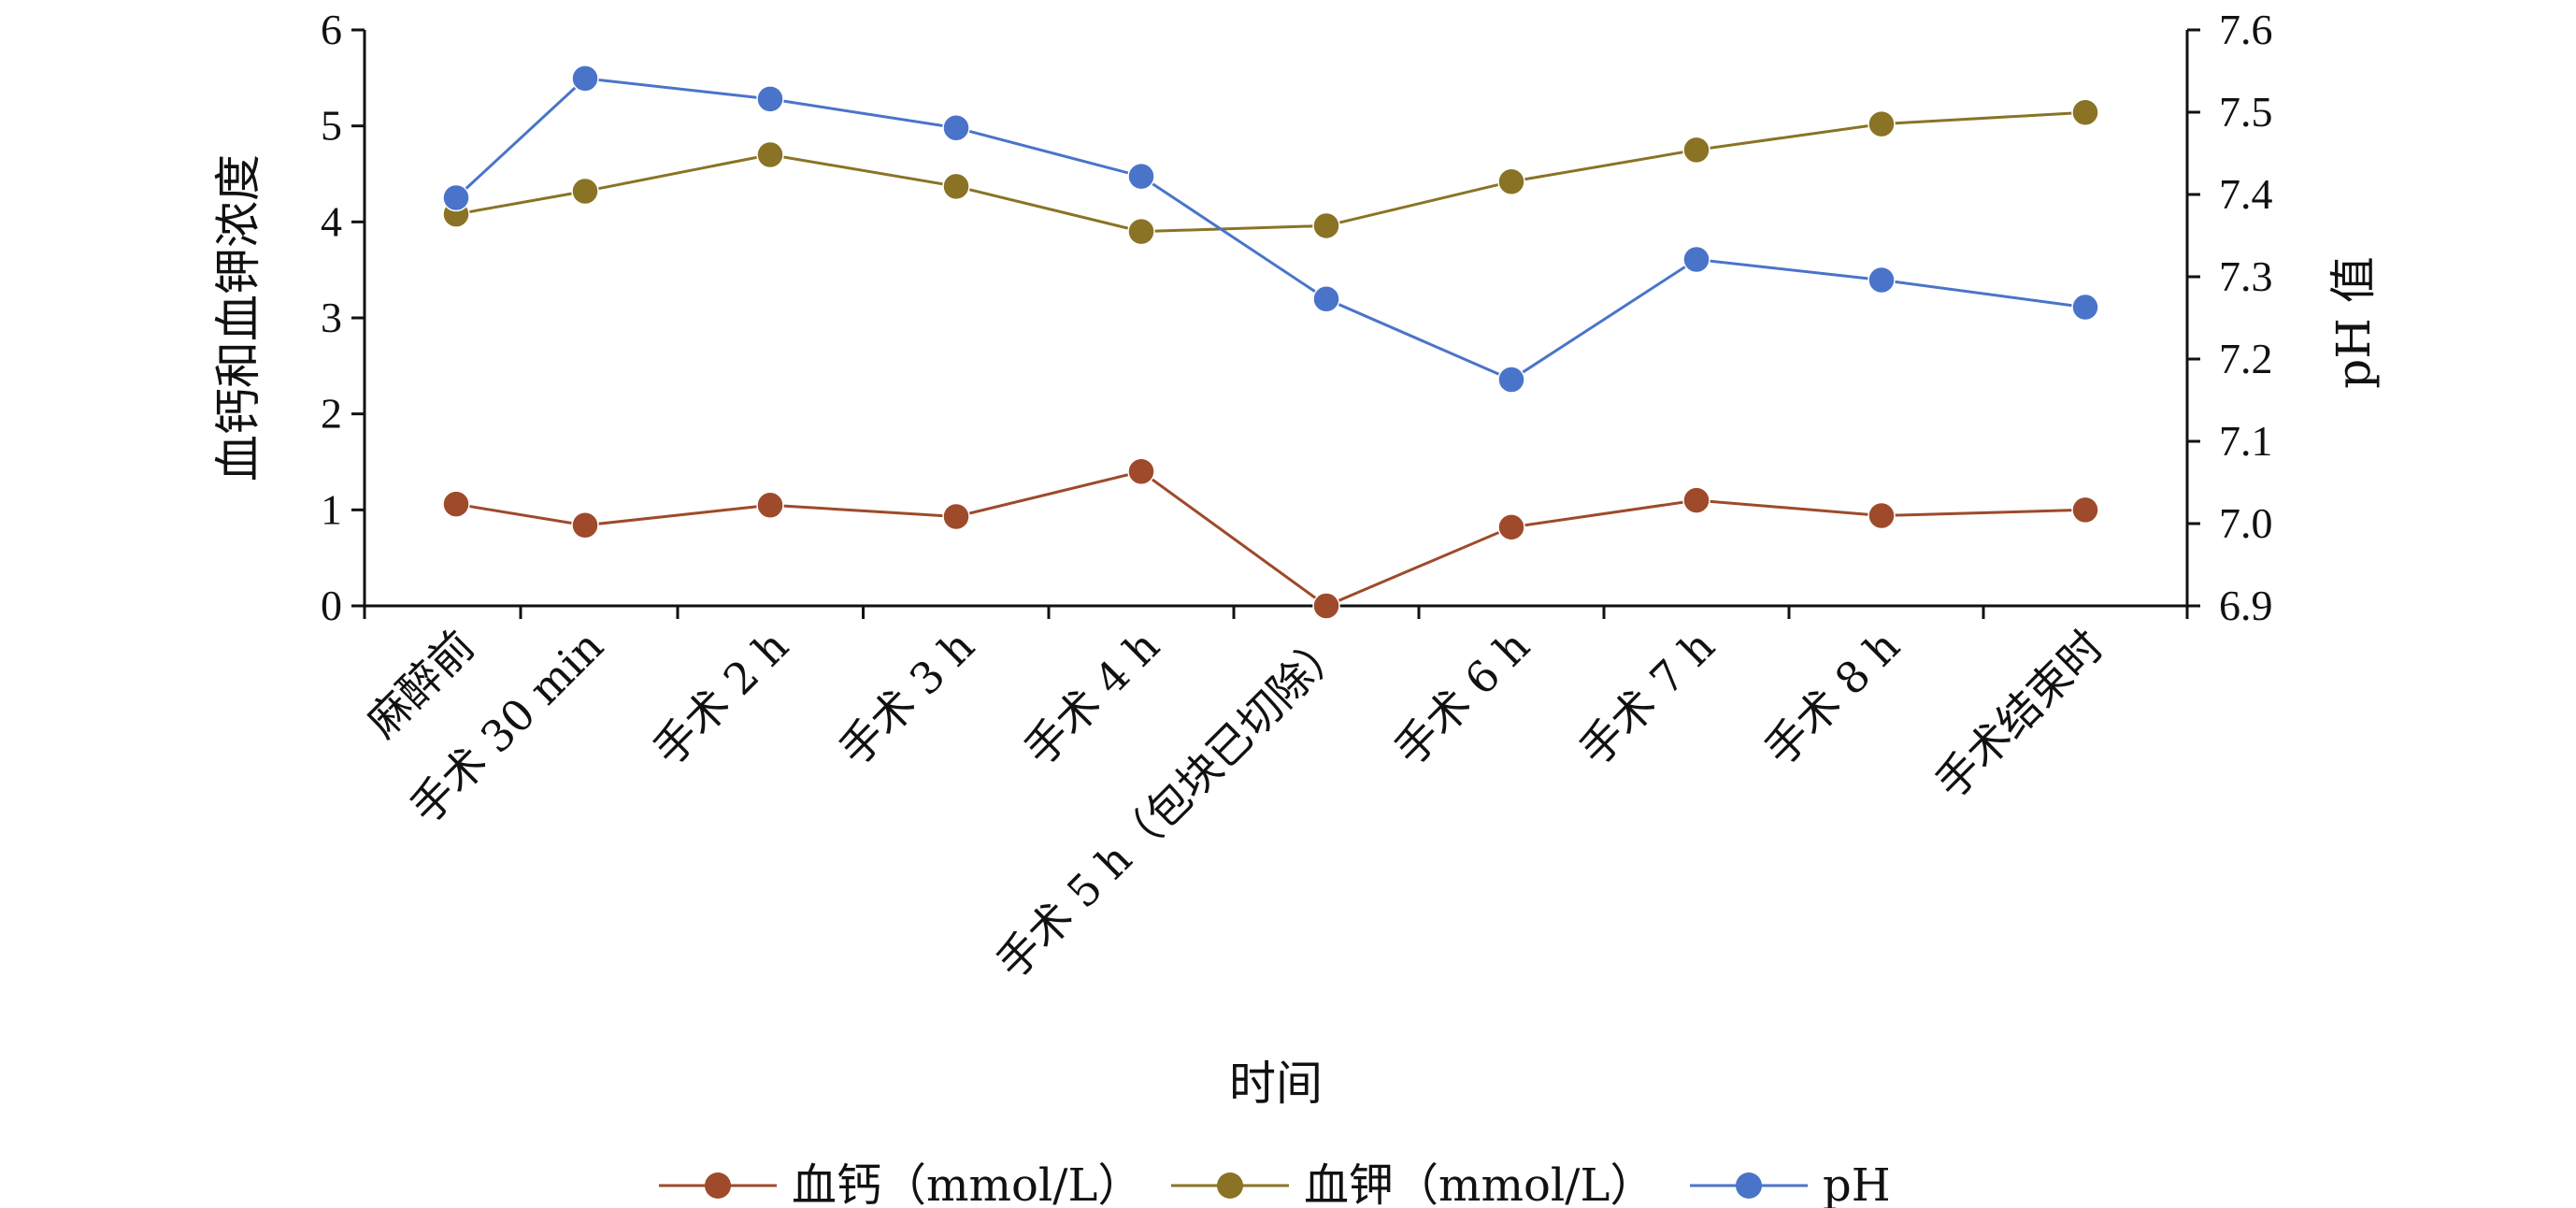 The height and width of the screenshot is (1208, 2576). I want to click on y2-tick-label: 7.2, so click(2246, 359).